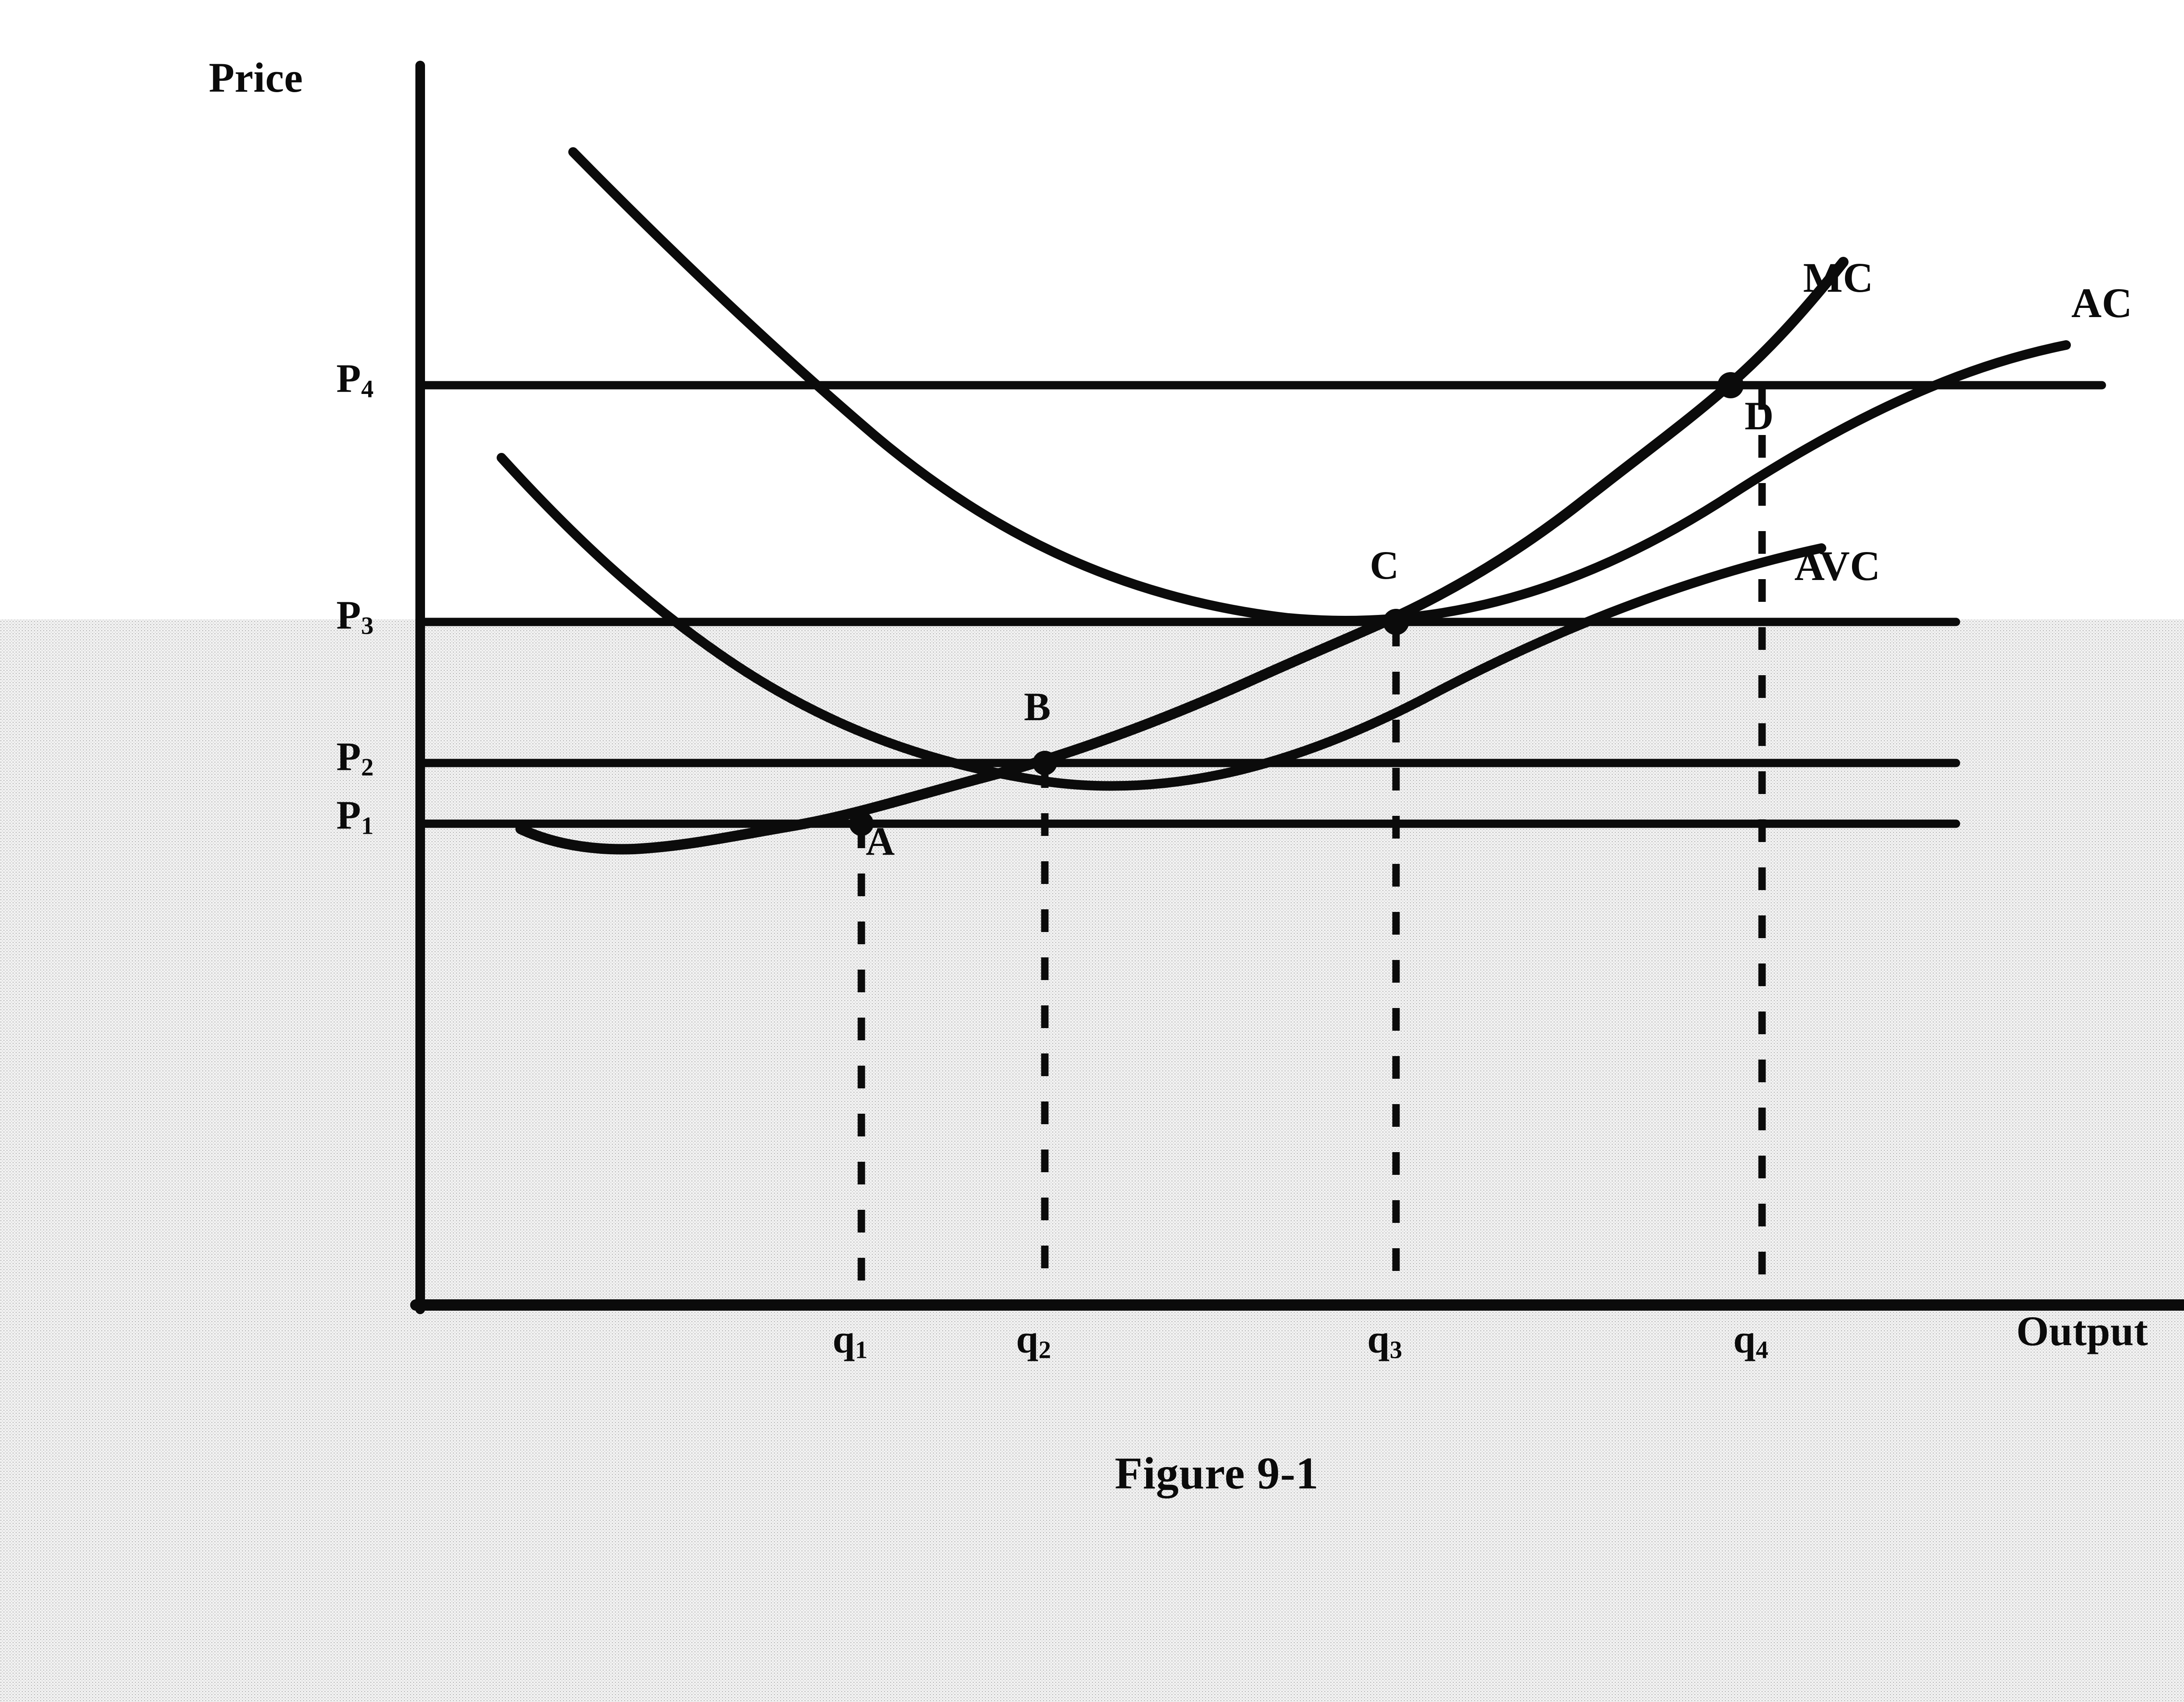 This screenshot has width=2184, height=1702. Describe the element at coordinates (367, 389) in the screenshot. I see `price-label-p4-sub: 4` at that location.